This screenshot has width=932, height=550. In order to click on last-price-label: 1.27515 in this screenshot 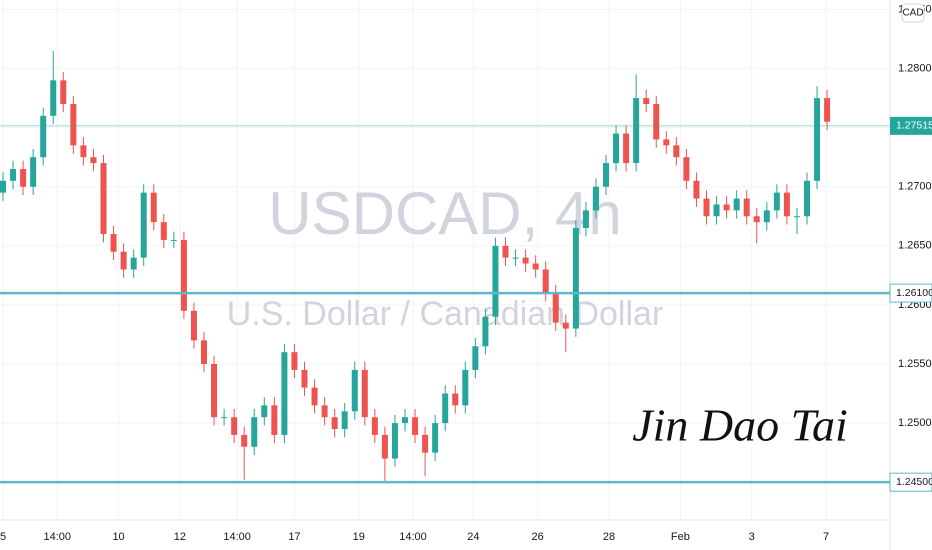, I will do `click(914, 126)`.